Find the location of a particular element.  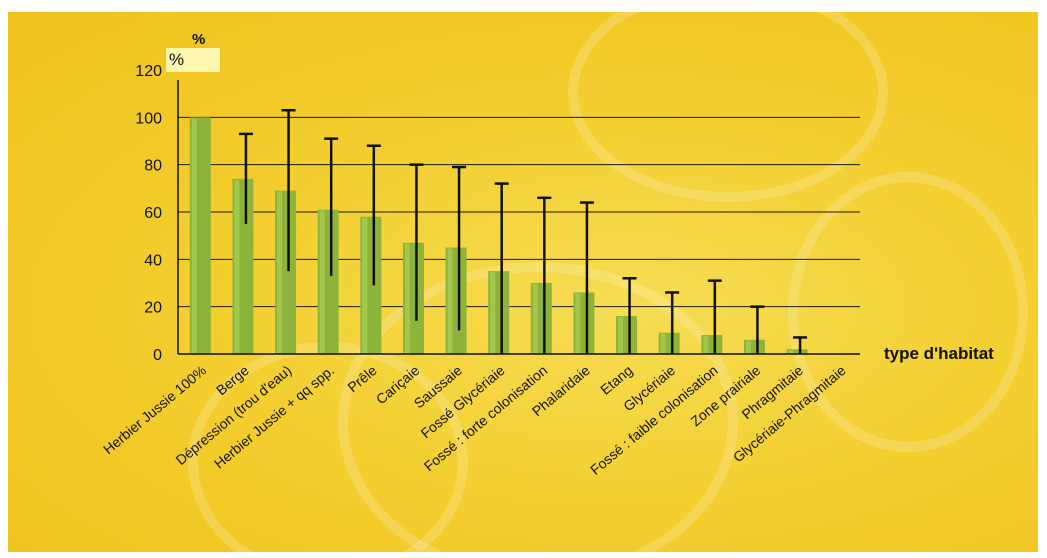

y-tick-label: 100 is located at coordinates (148, 118).